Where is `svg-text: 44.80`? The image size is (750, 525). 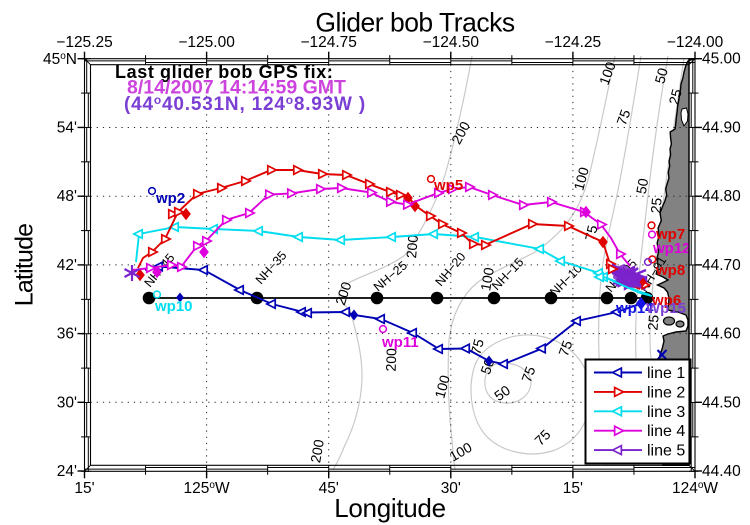
svg-text: 44.80 is located at coordinates (721, 196).